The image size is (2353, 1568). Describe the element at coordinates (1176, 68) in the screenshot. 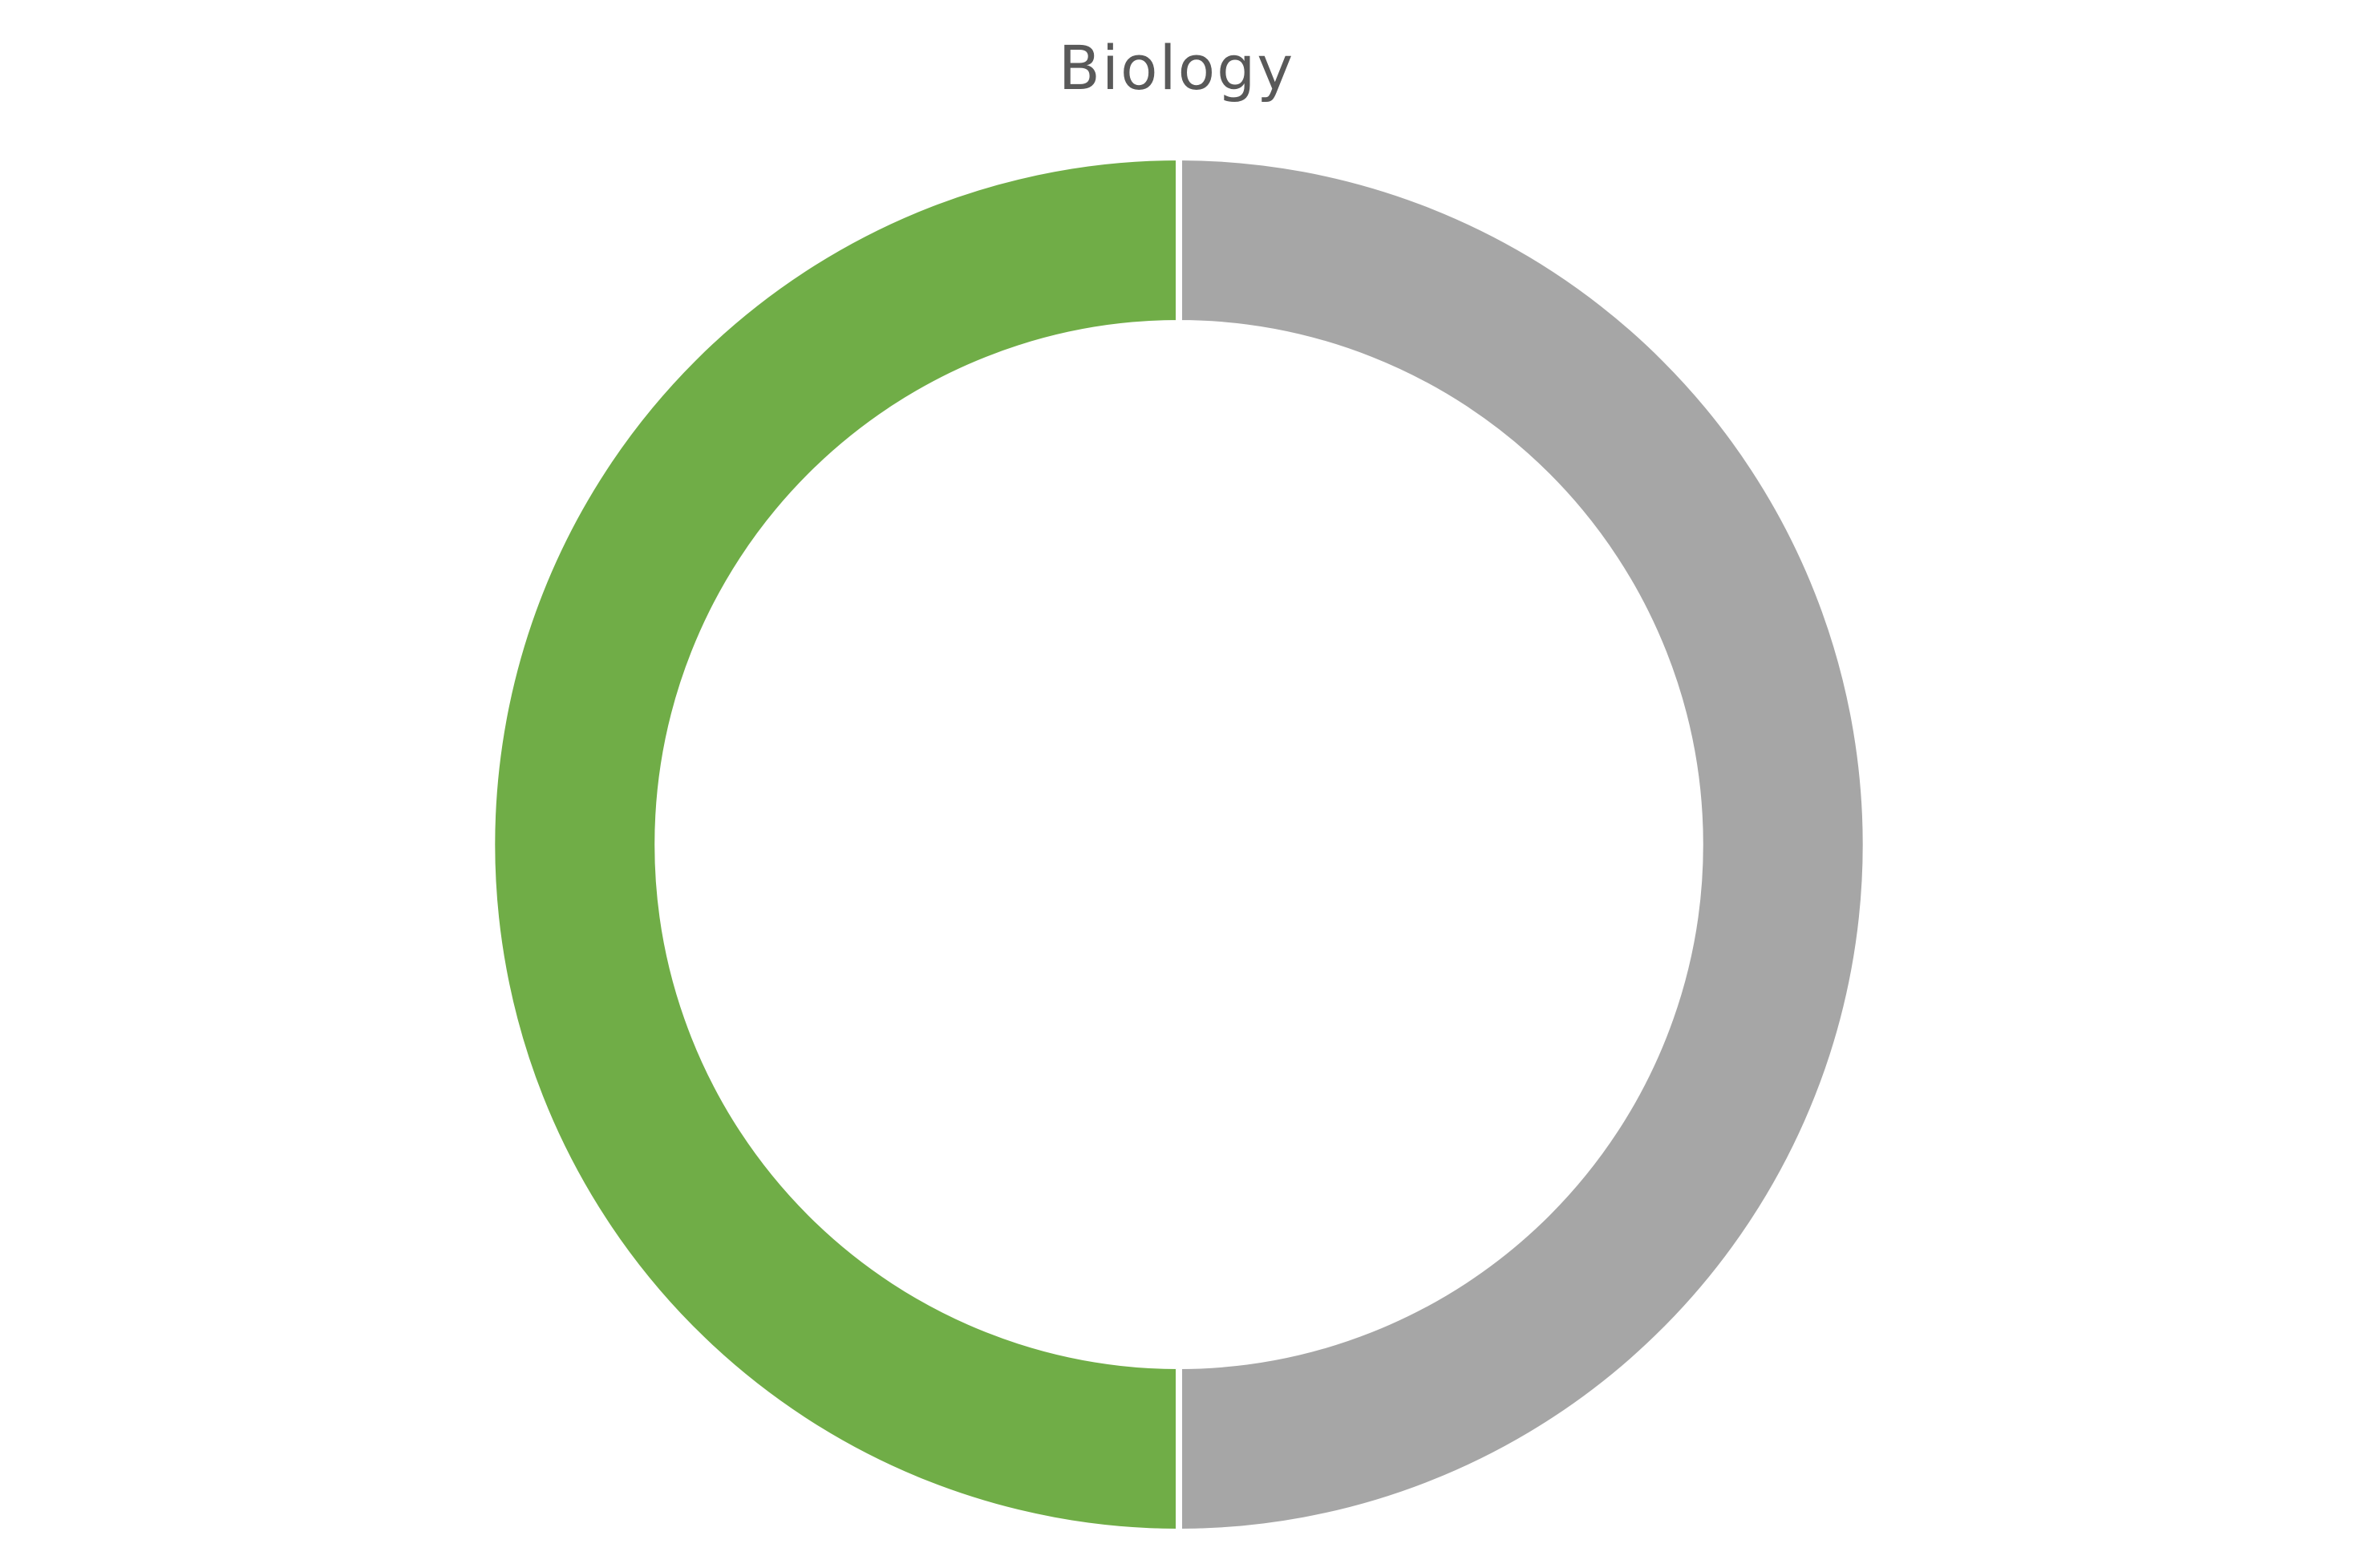

I see `chart-title: Biology` at that location.